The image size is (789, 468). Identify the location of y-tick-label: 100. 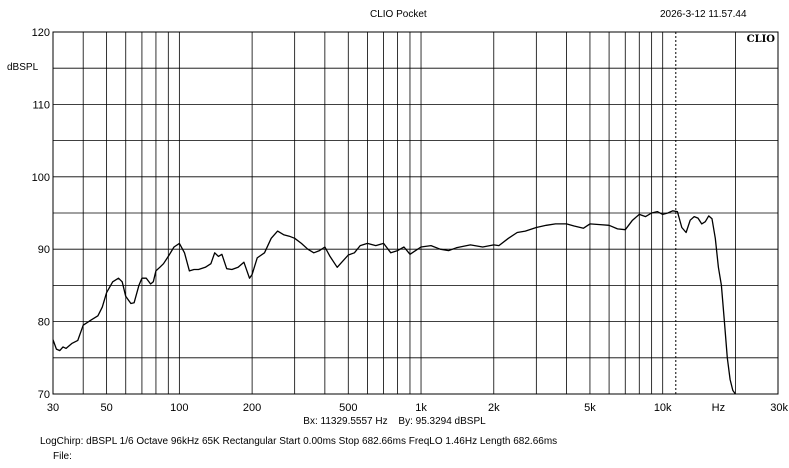
(41, 178).